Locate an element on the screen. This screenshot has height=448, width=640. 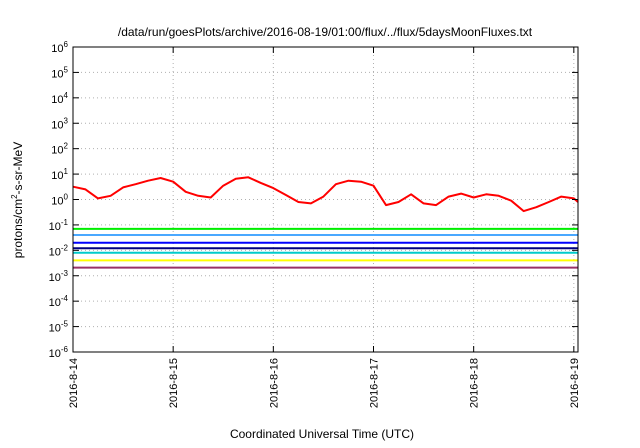
y-tick-label: 10⁻³ is located at coordinates (59, 276).